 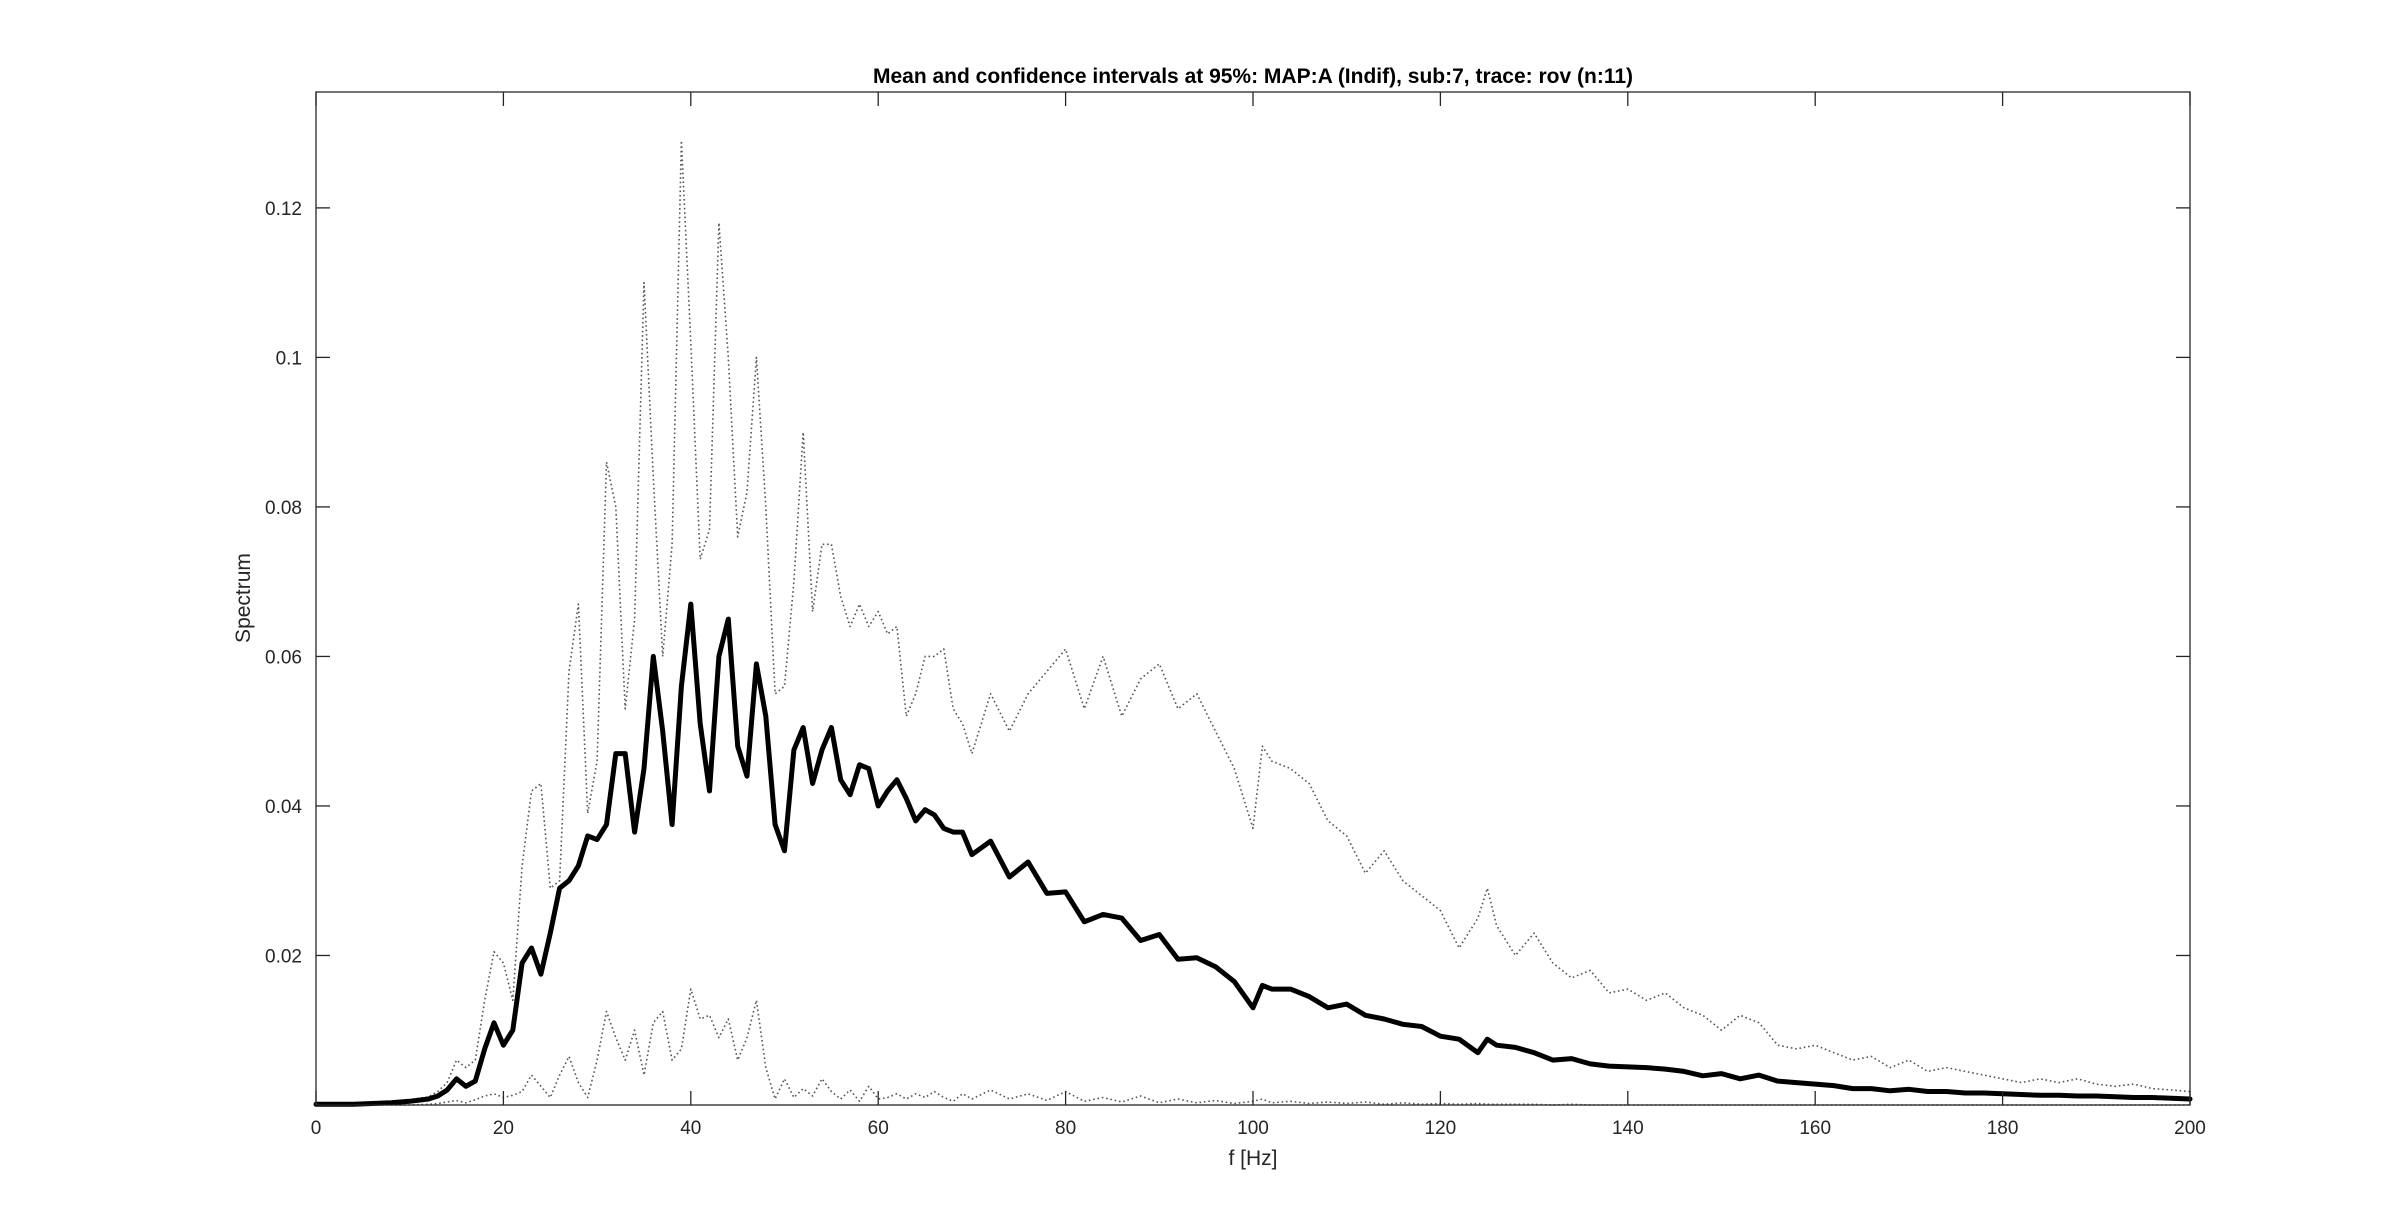 I want to click on x-tick-label: 120, so click(x=1441, y=1128).